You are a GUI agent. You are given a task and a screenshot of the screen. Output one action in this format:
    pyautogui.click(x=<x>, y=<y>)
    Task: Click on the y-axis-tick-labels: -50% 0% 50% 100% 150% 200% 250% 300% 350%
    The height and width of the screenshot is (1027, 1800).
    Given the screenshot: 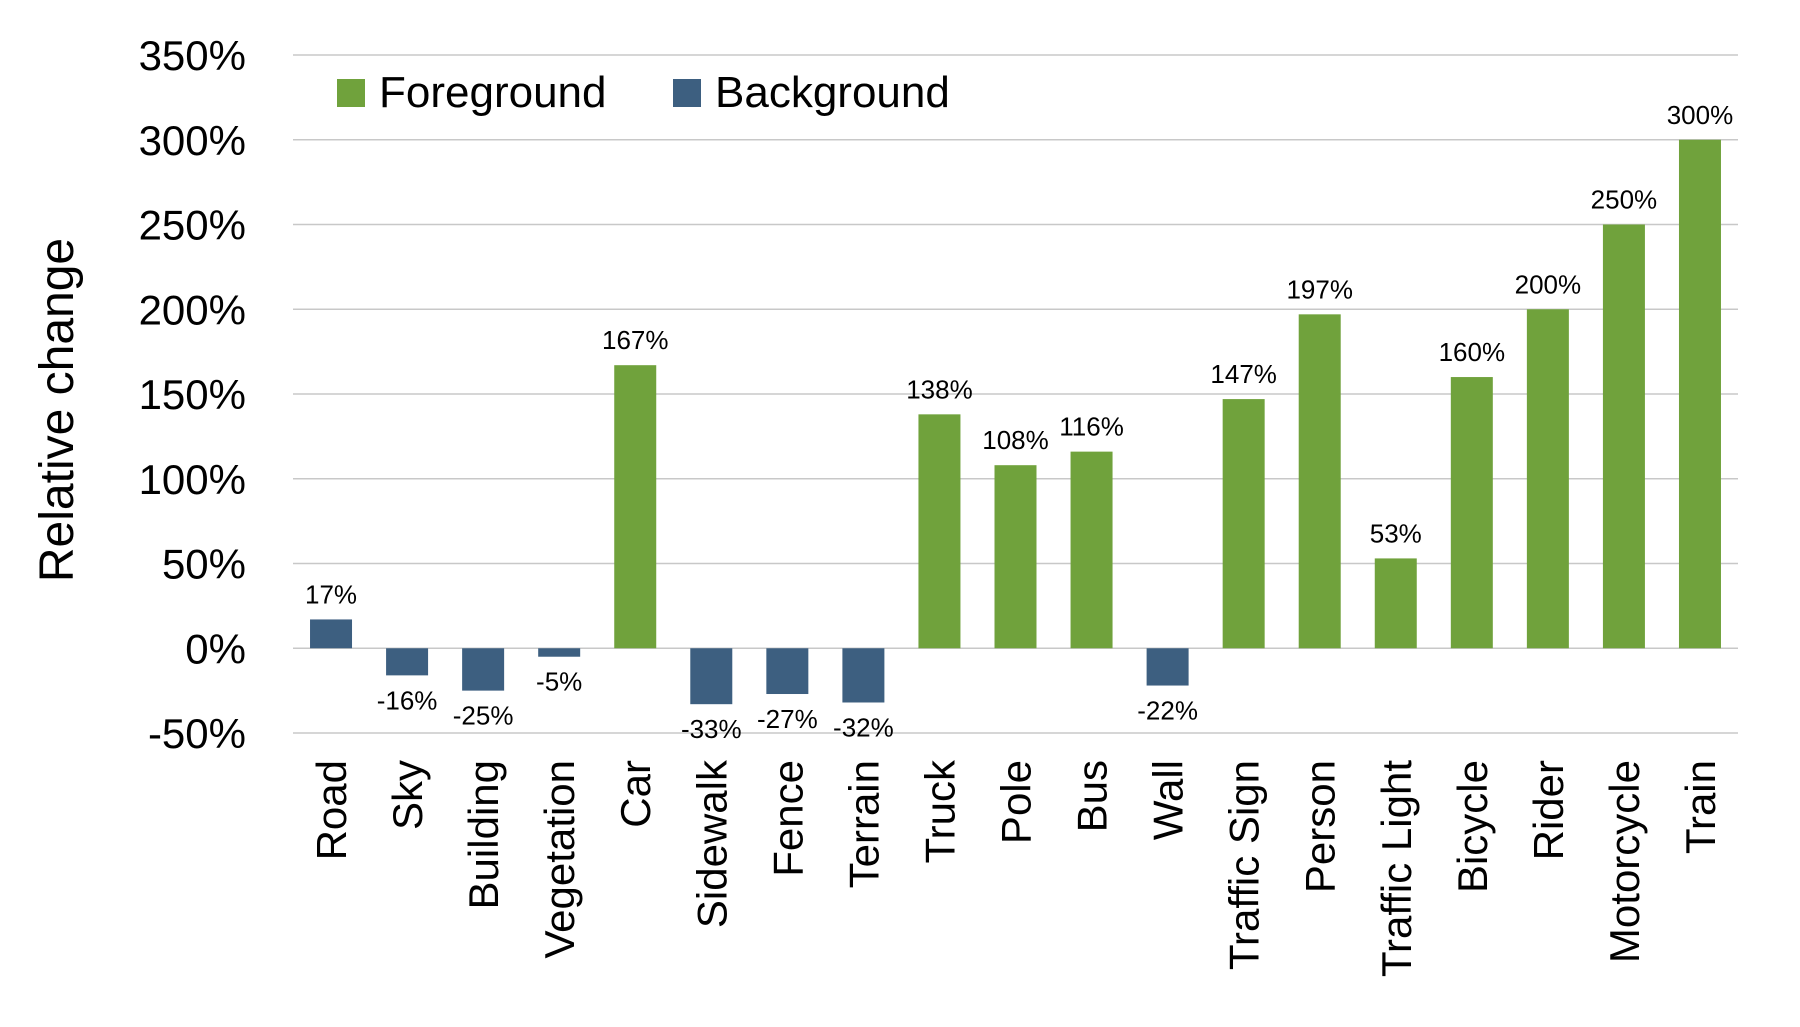 What is the action you would take?
    pyautogui.click(x=192, y=394)
    